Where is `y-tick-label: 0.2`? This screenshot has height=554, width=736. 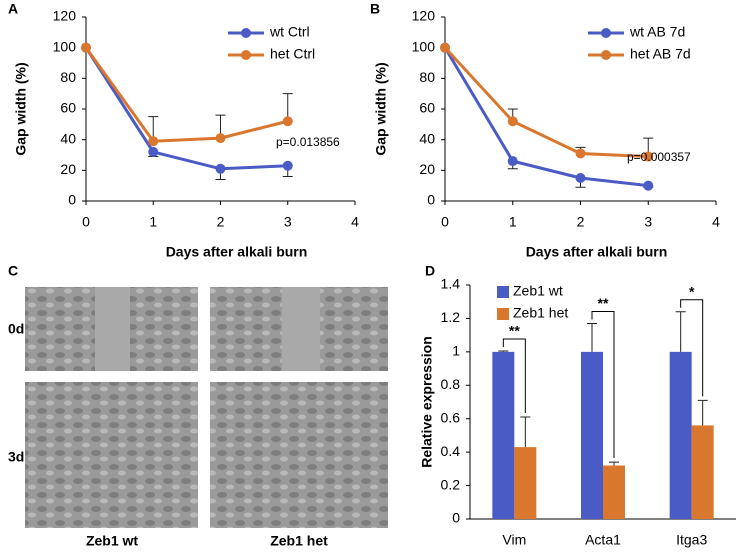 y-tick-label: 0.2 is located at coordinates (451, 484).